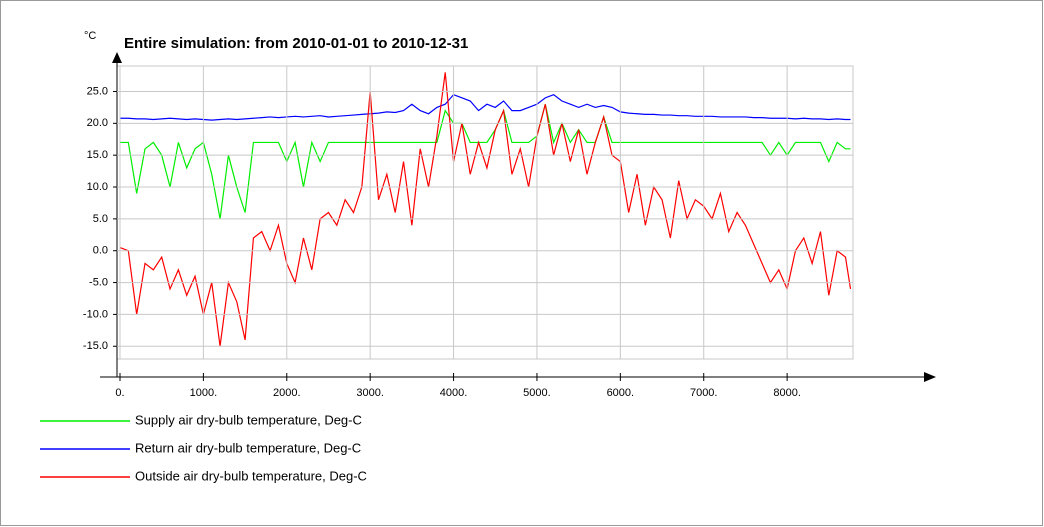 This screenshot has width=1044, height=527. Describe the element at coordinates (97, 187) in the screenshot. I see `y-tick-label: 10.0` at that location.